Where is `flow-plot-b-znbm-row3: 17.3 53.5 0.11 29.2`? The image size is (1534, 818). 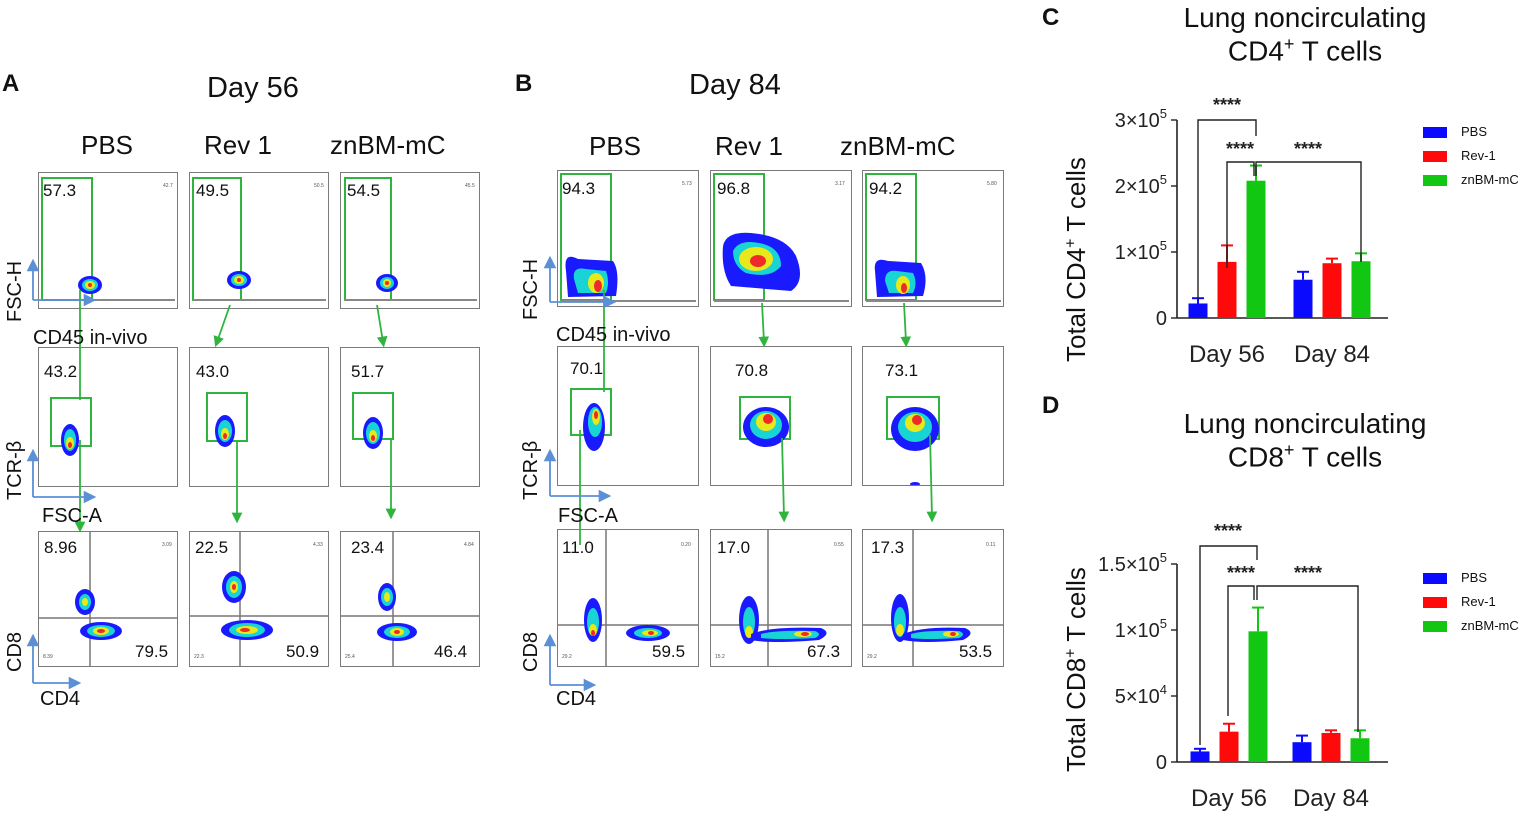 flow-plot-b-znbm-row3: 17.3 53.5 0.11 29.2 is located at coordinates (933, 598).